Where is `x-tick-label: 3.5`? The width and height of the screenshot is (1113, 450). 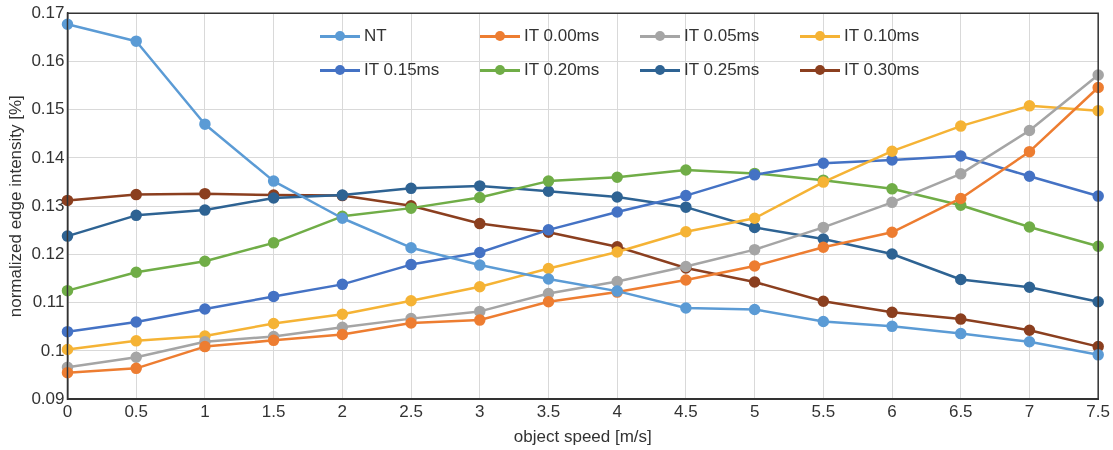
x-tick-label: 3.5 is located at coordinates (548, 412).